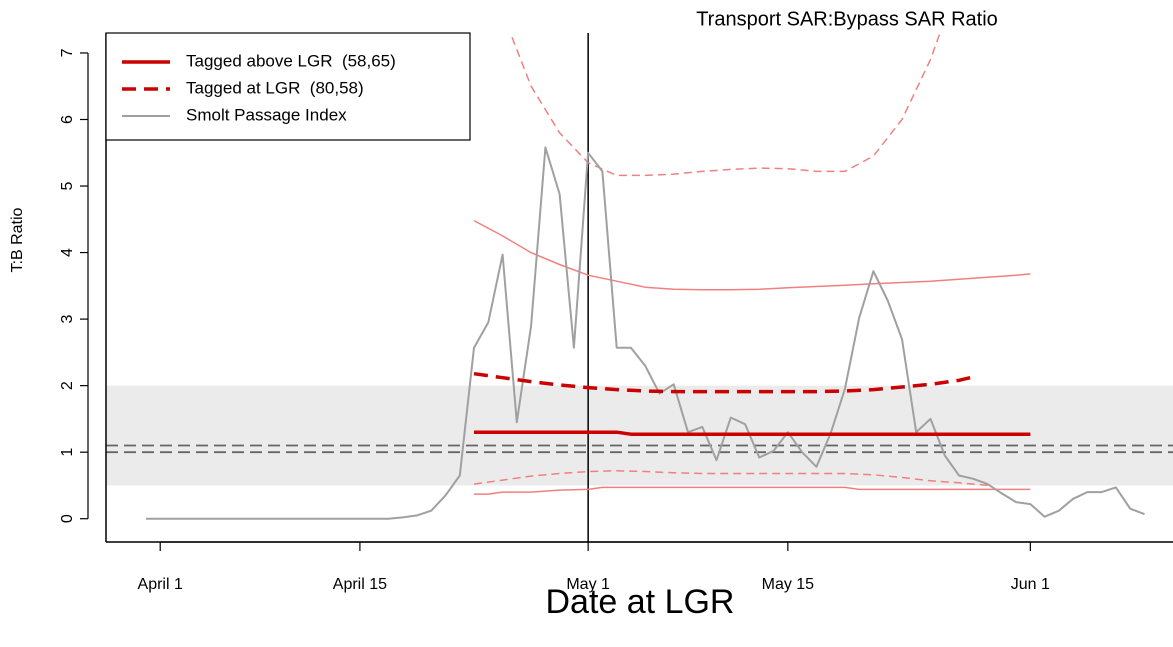  I want to click on y-axis-label: T:B Ratio, so click(17, 239).